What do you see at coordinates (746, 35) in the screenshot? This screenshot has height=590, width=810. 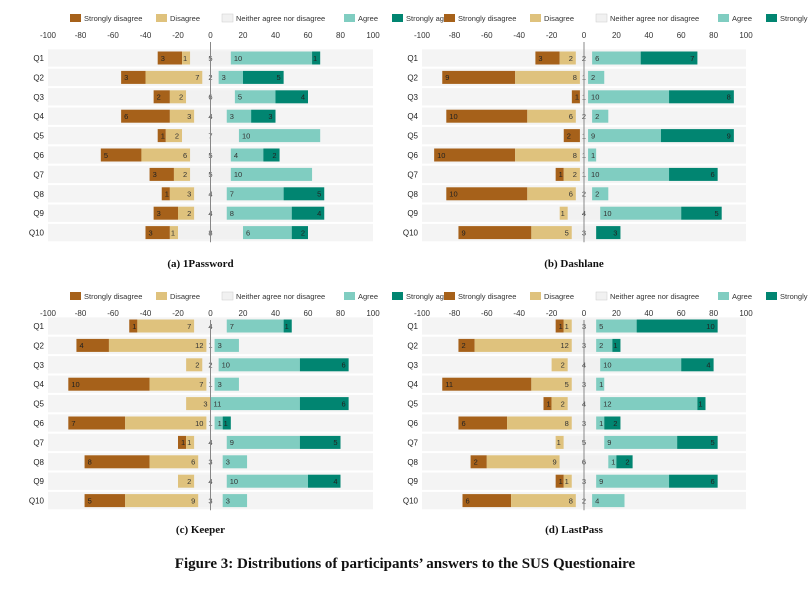 I see `x-tick-label: 100` at bounding box center [746, 35].